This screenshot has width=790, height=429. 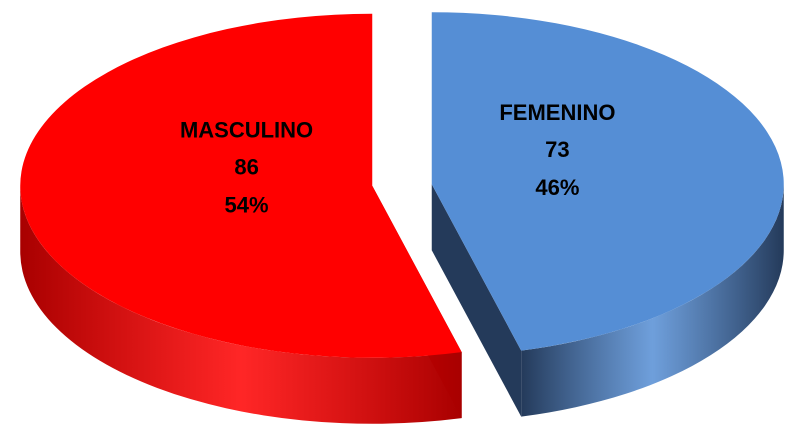 I want to click on slice-value-label: 86, so click(x=246, y=167).